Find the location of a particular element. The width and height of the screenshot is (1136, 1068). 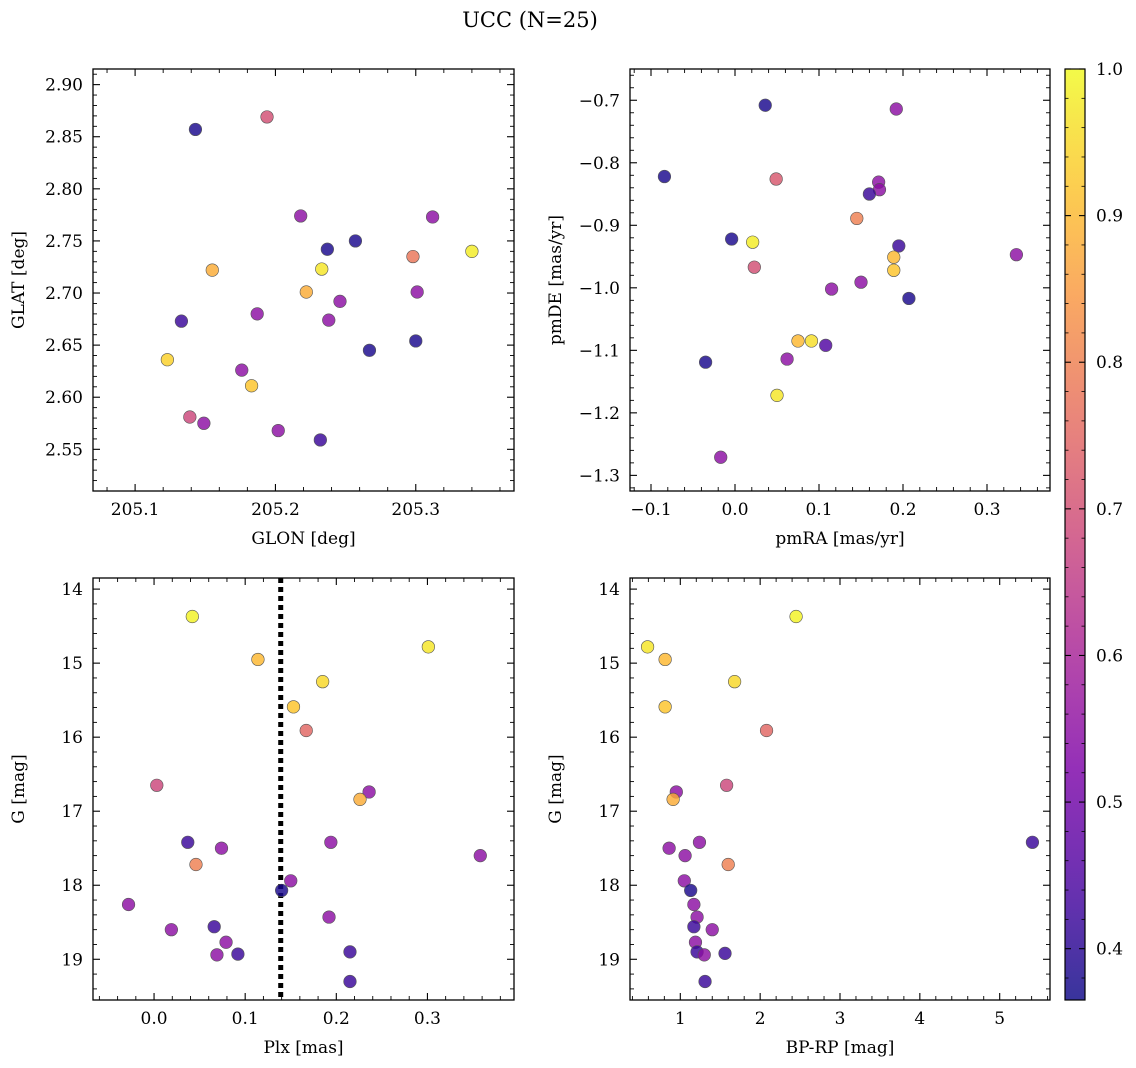

x-tick-label: 0.2 is located at coordinates (902, 510).